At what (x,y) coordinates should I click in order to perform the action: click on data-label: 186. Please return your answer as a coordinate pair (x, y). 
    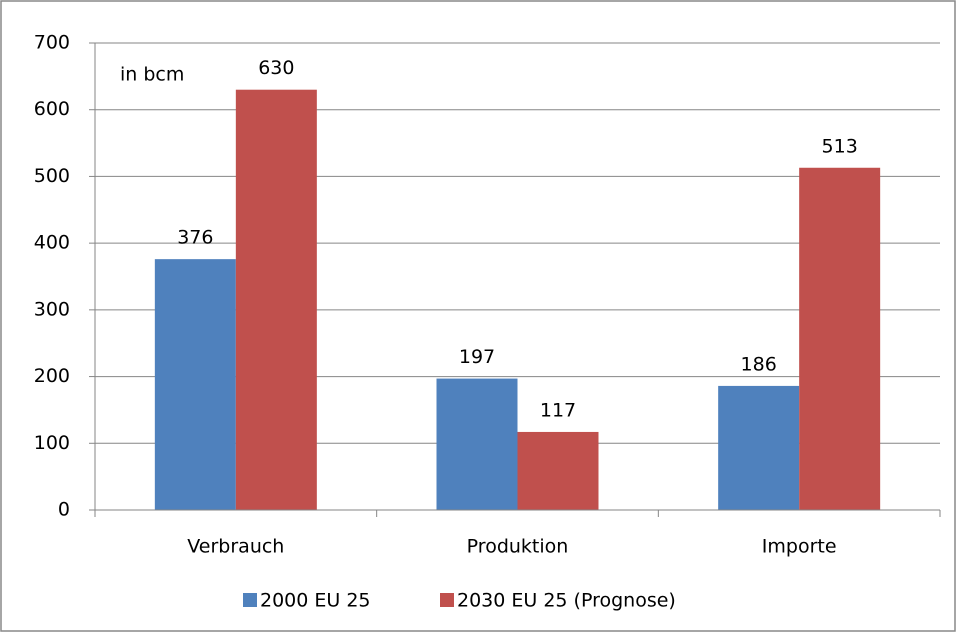
    Looking at the image, I should click on (759, 364).